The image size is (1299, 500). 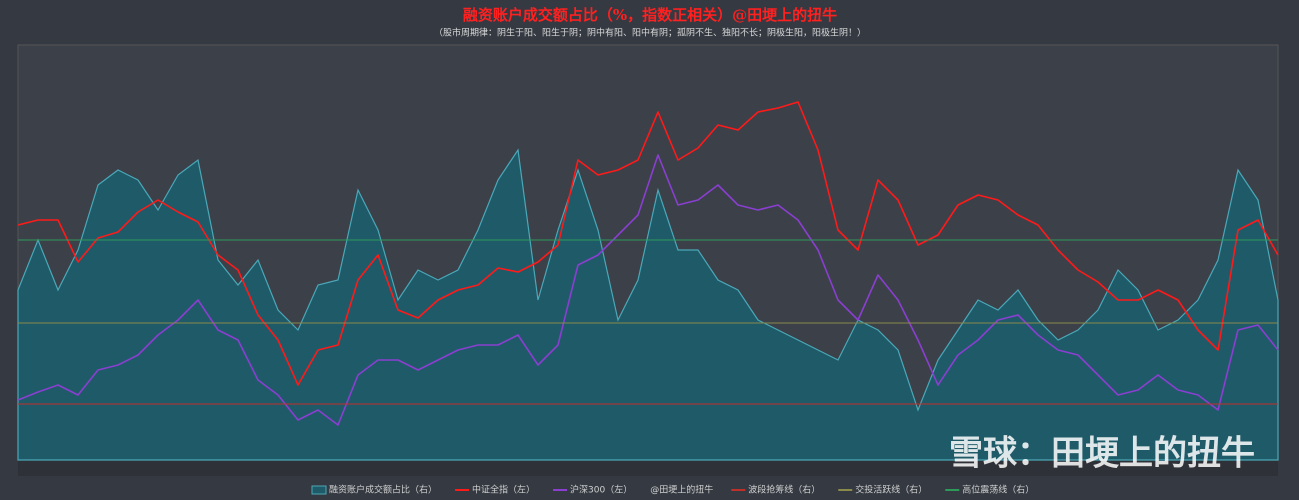 I want to click on legend-label: 交投活跃线（右）, so click(x=891, y=490).